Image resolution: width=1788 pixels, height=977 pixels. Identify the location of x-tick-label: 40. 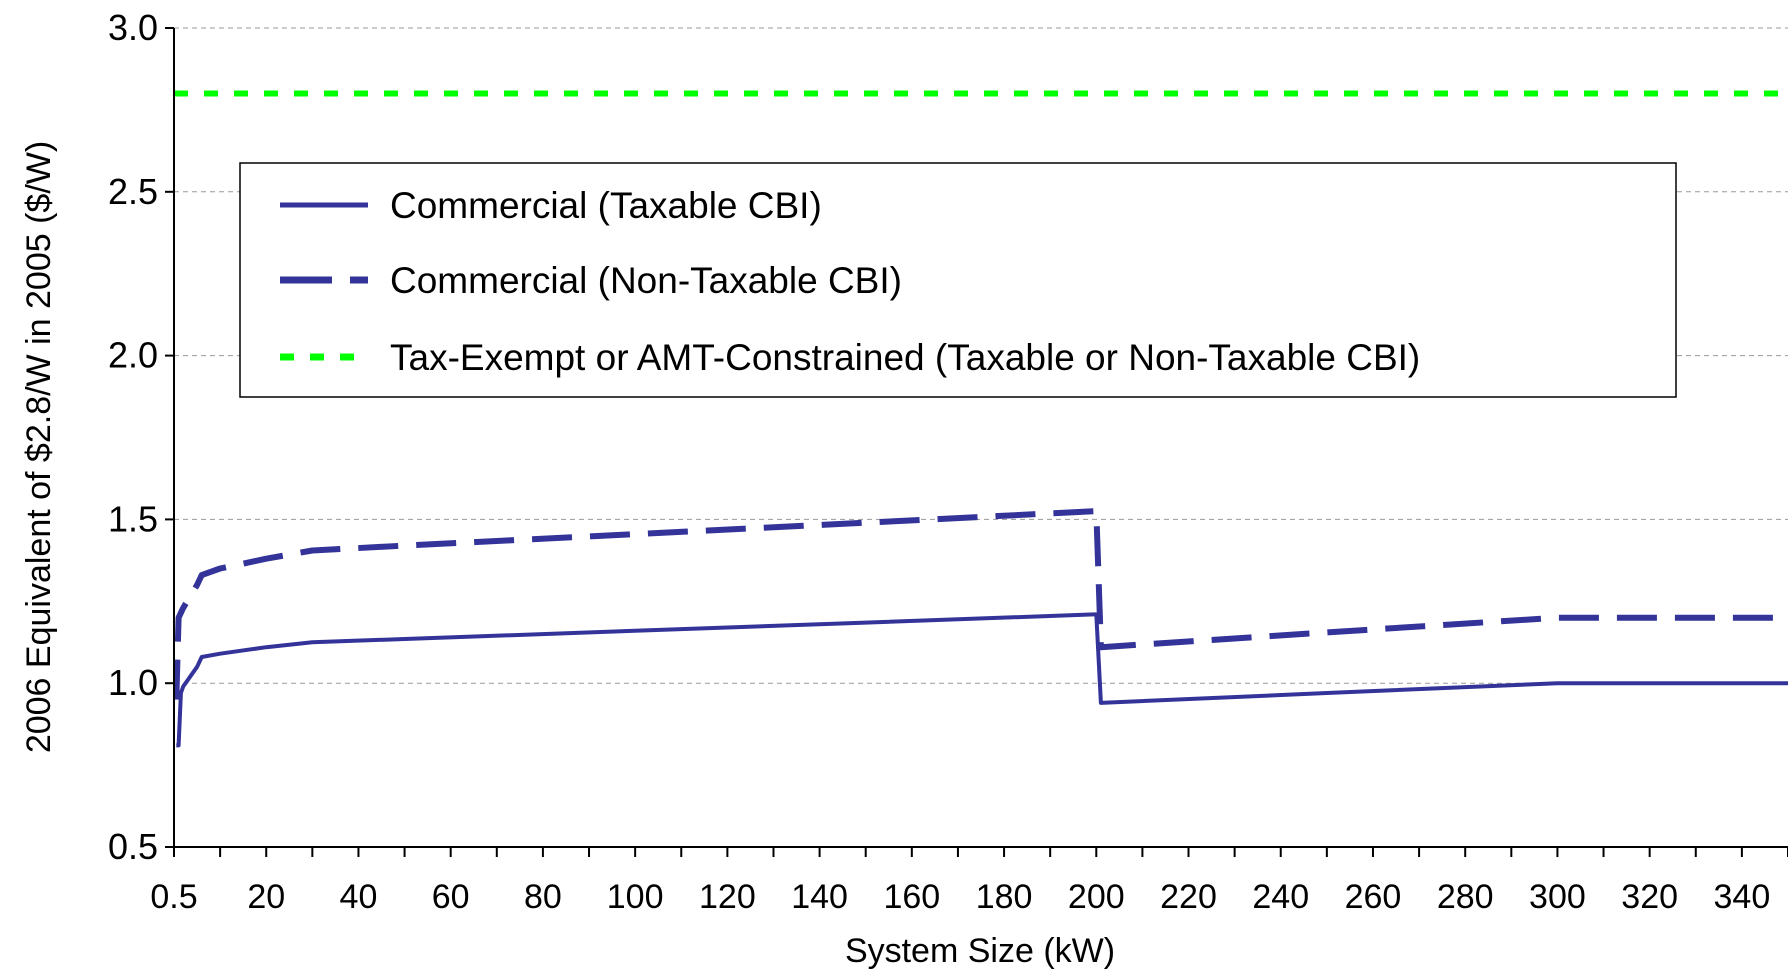
(359, 897).